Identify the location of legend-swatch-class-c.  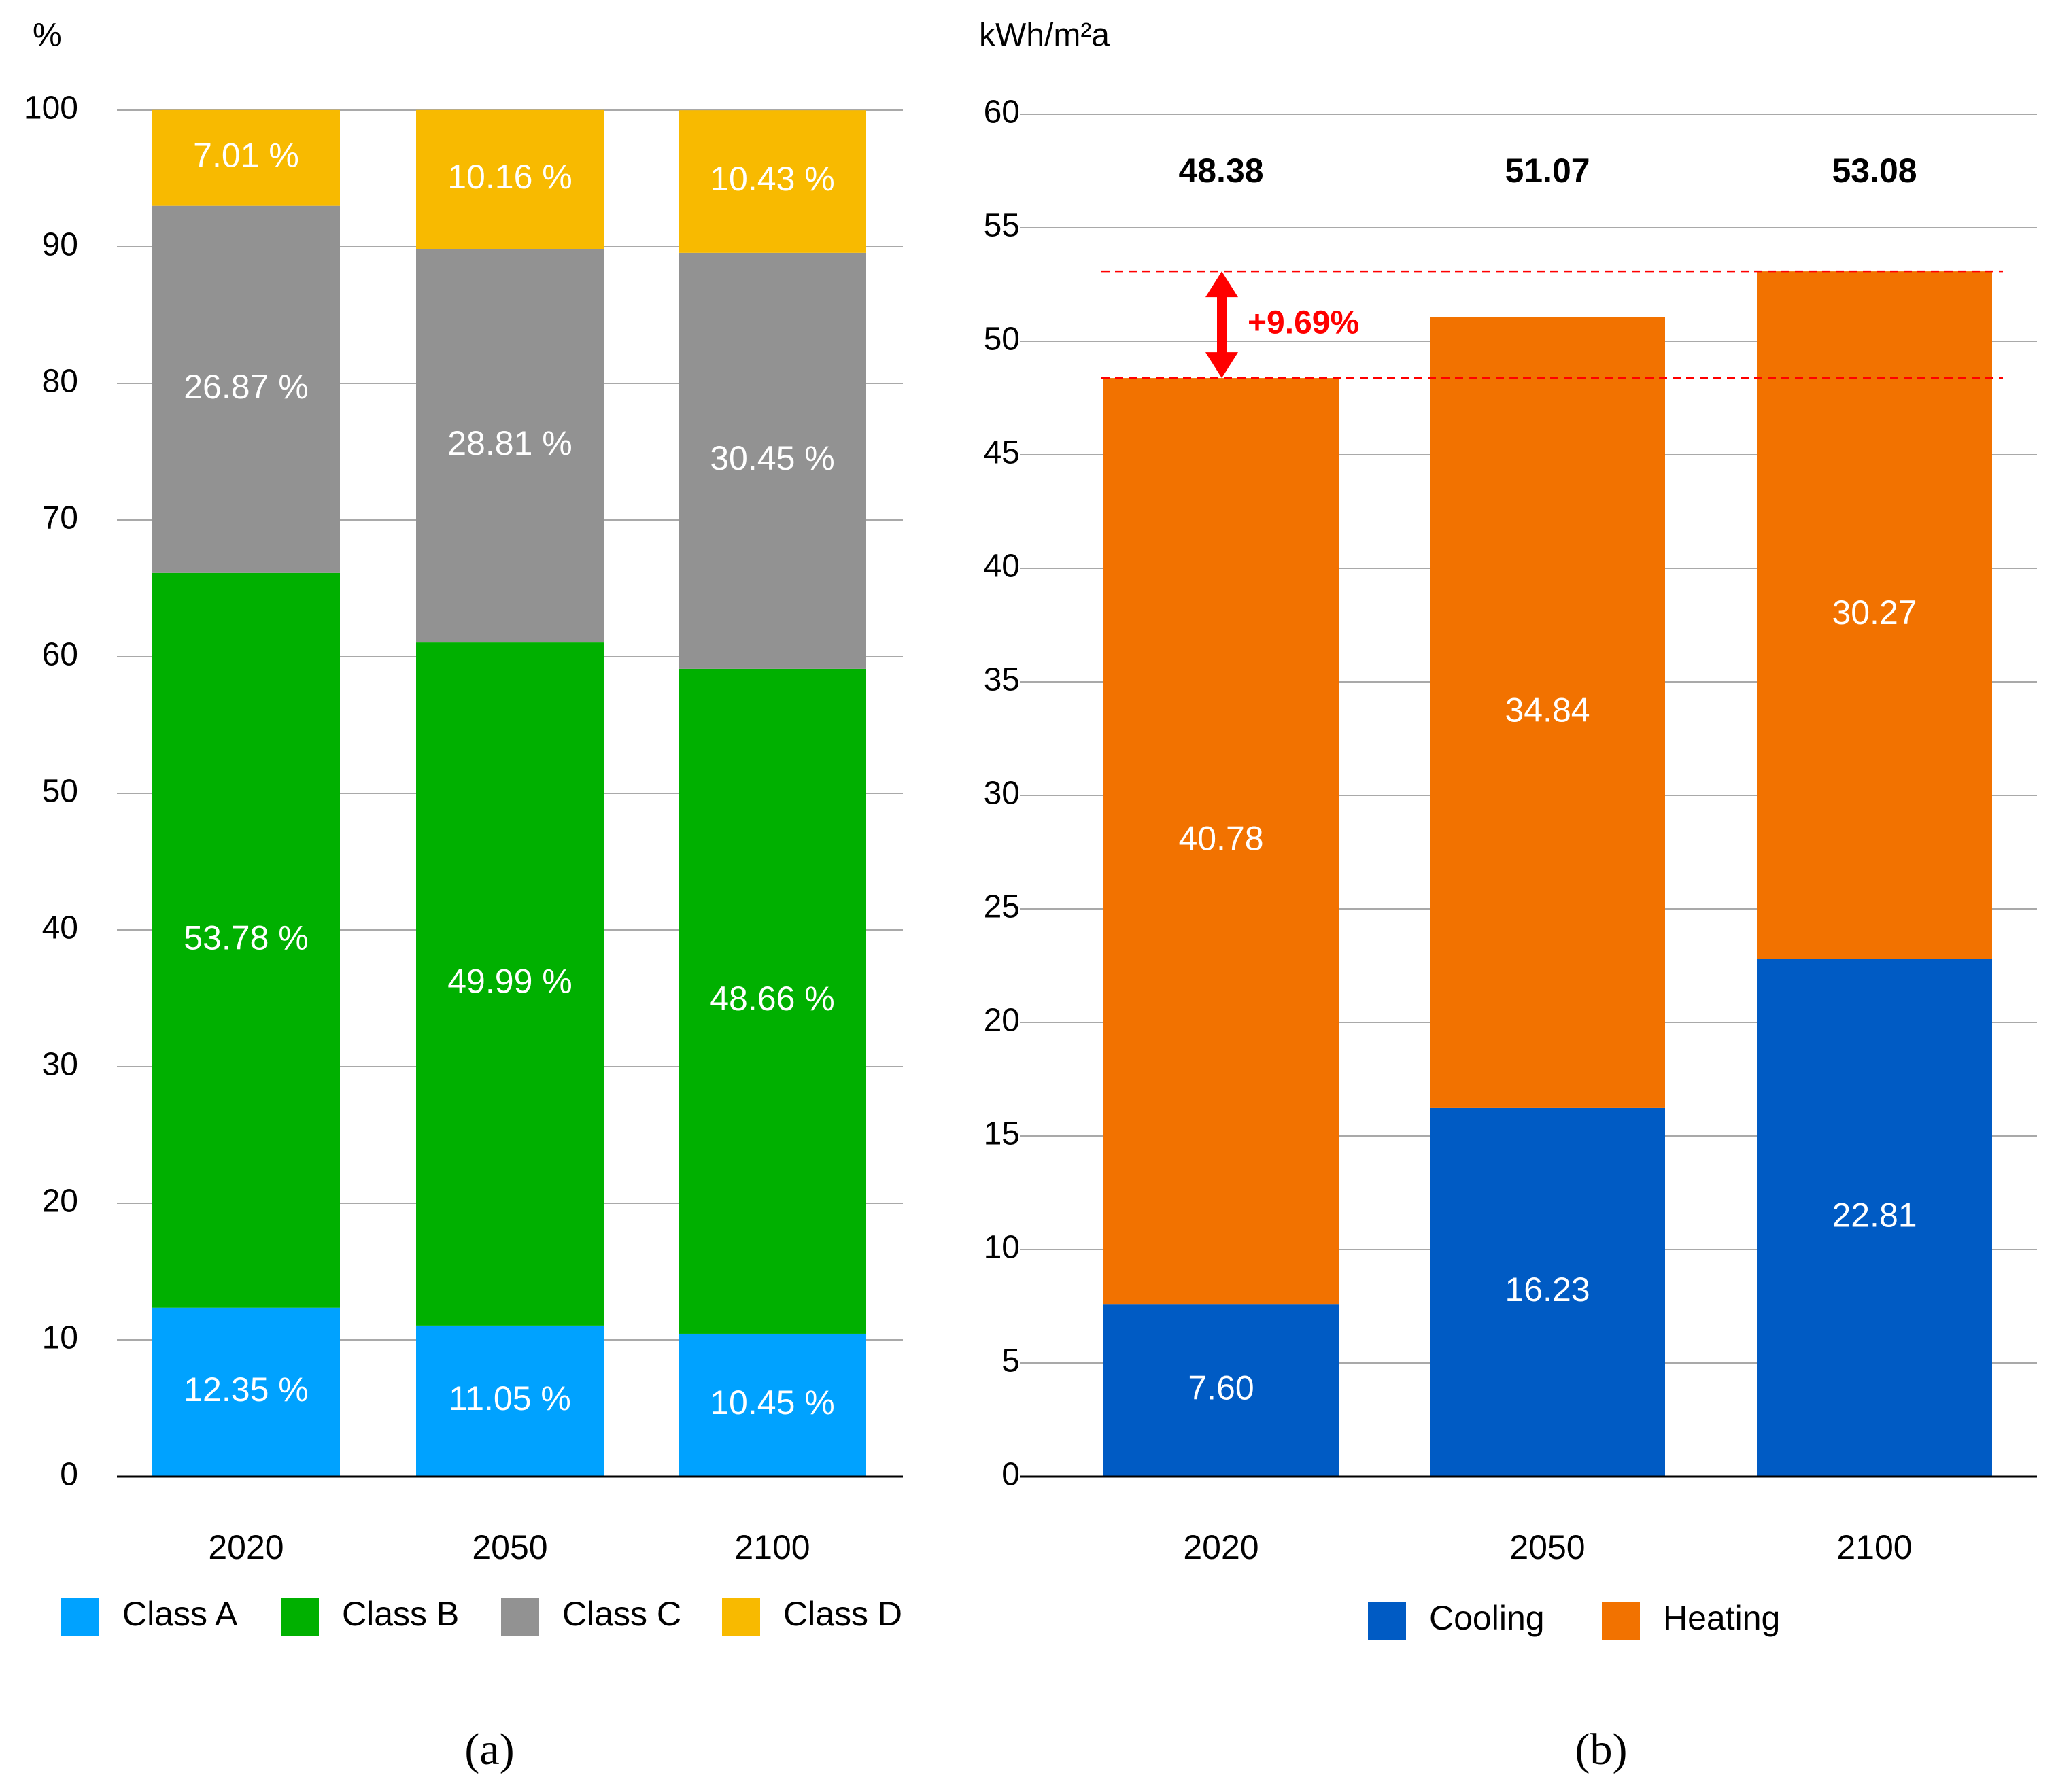
(520, 1617).